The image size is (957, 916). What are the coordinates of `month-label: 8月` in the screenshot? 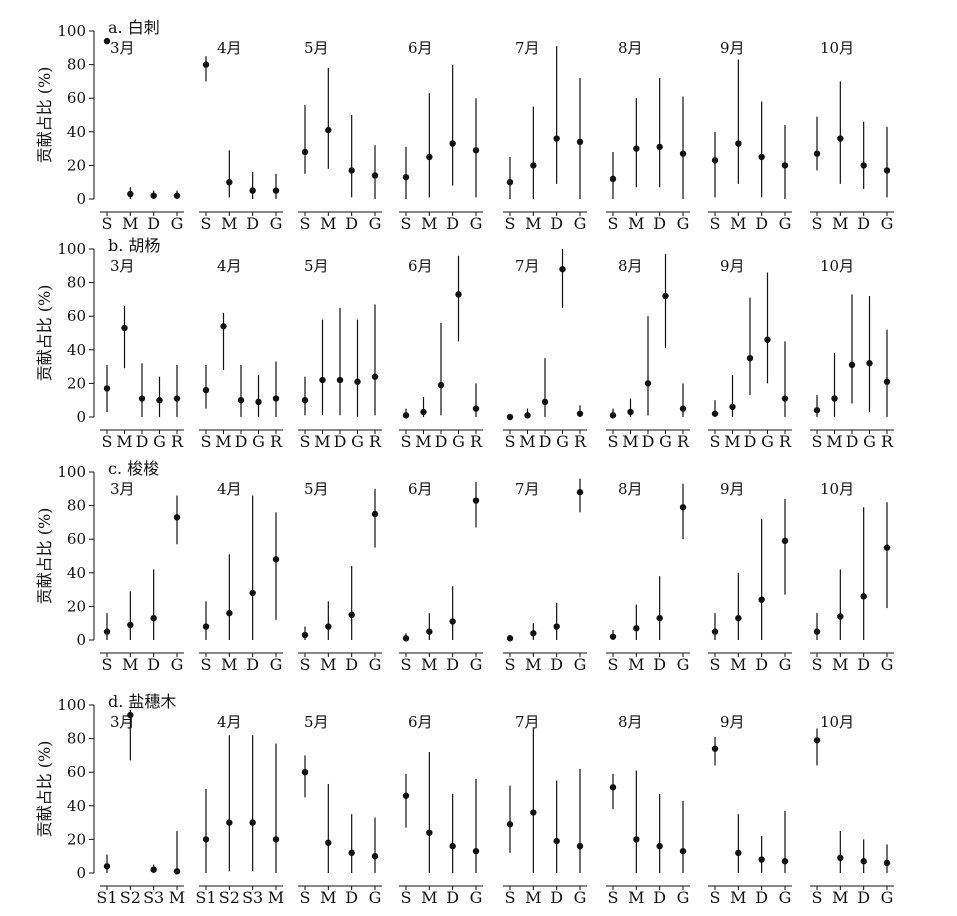 It's located at (630, 722).